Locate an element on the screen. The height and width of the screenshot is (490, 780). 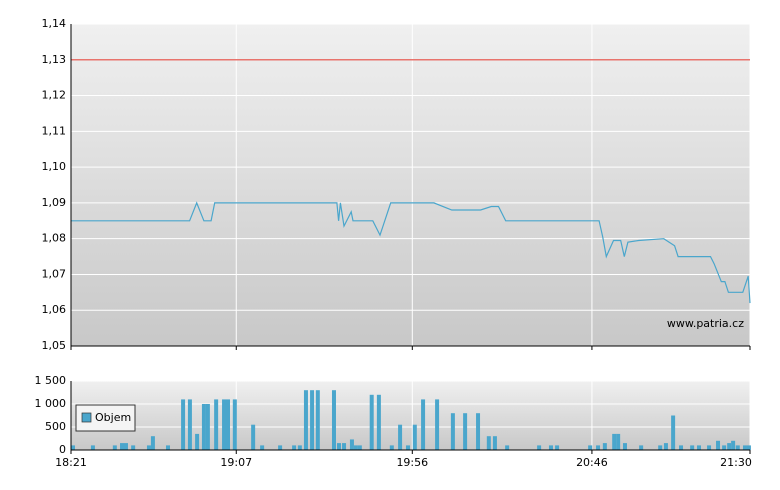
y-tick-label: 500 is located at coordinates (55, 426).